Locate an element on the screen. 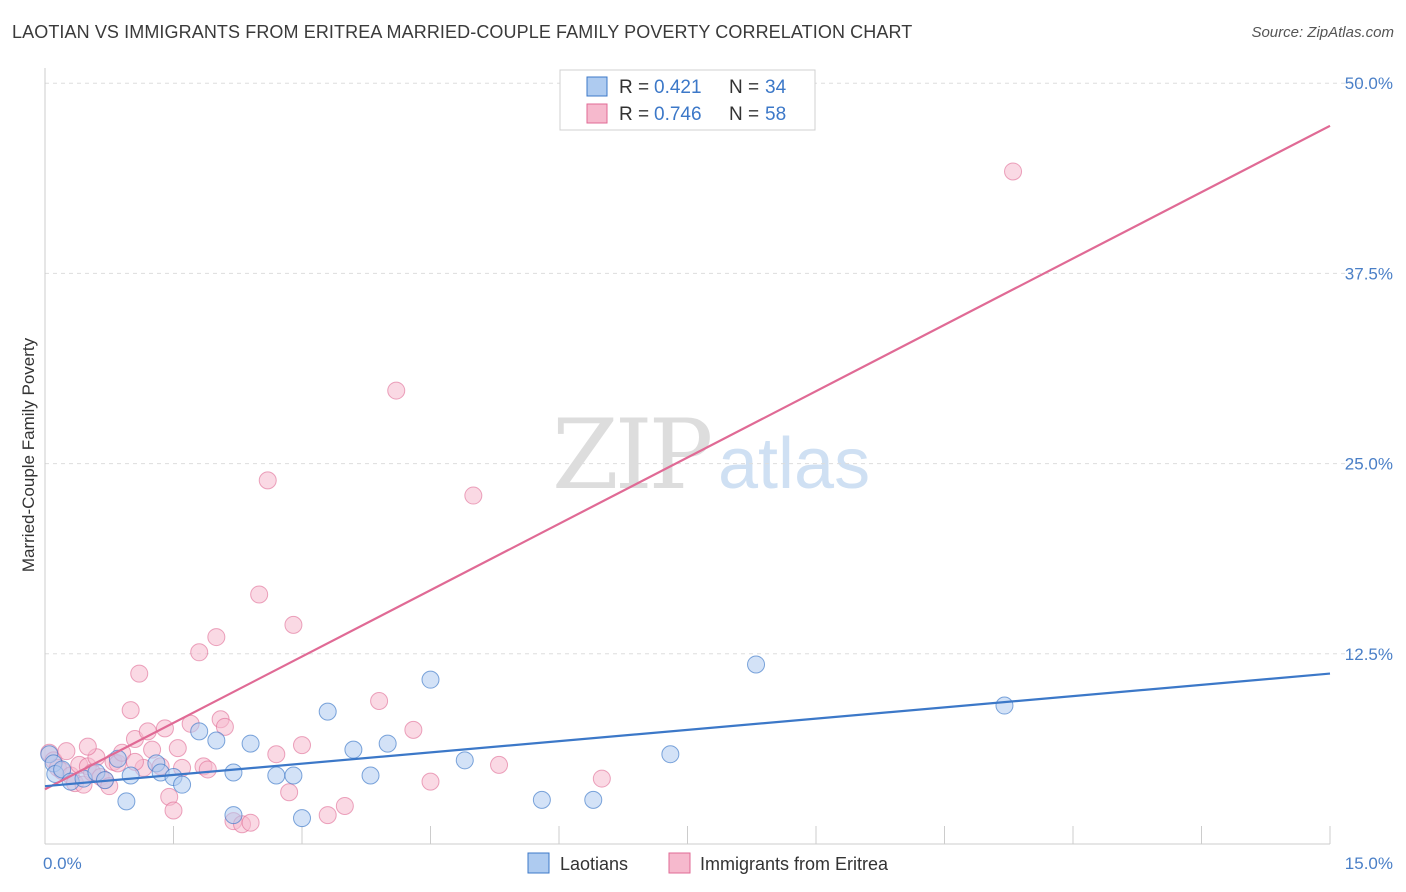 The height and width of the screenshot is (892, 1406). bottom-swatch-laotians is located at coordinates (538, 863).